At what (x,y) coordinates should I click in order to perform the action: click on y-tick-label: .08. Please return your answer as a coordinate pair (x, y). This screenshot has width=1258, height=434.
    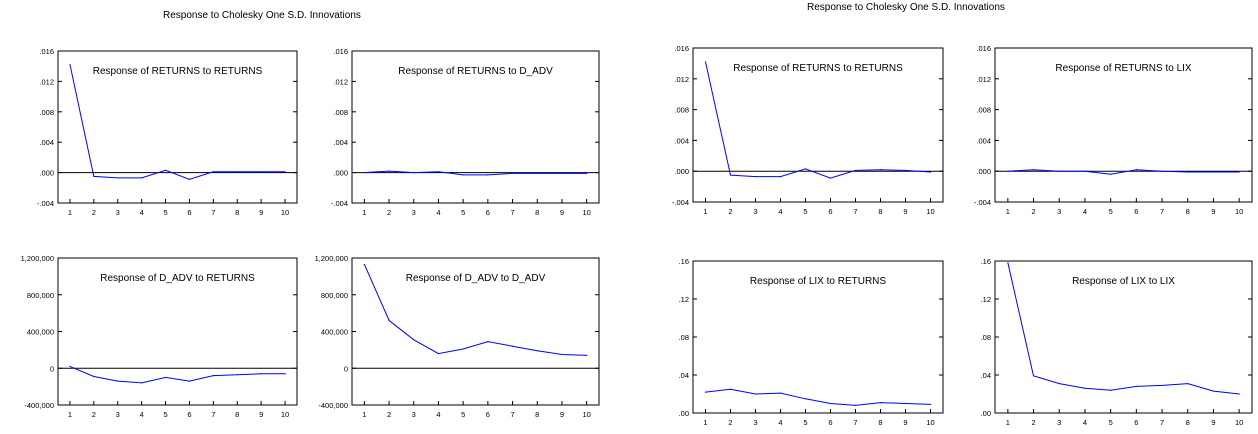
    Looking at the image, I should click on (684, 337).